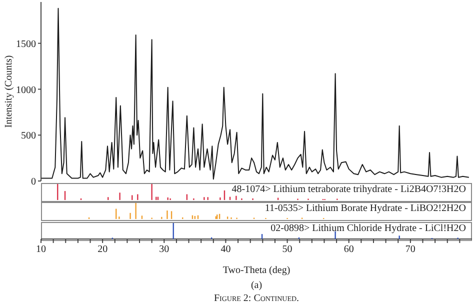 This screenshot has height=305, width=474. I want to click on text: (a), so click(257, 286).